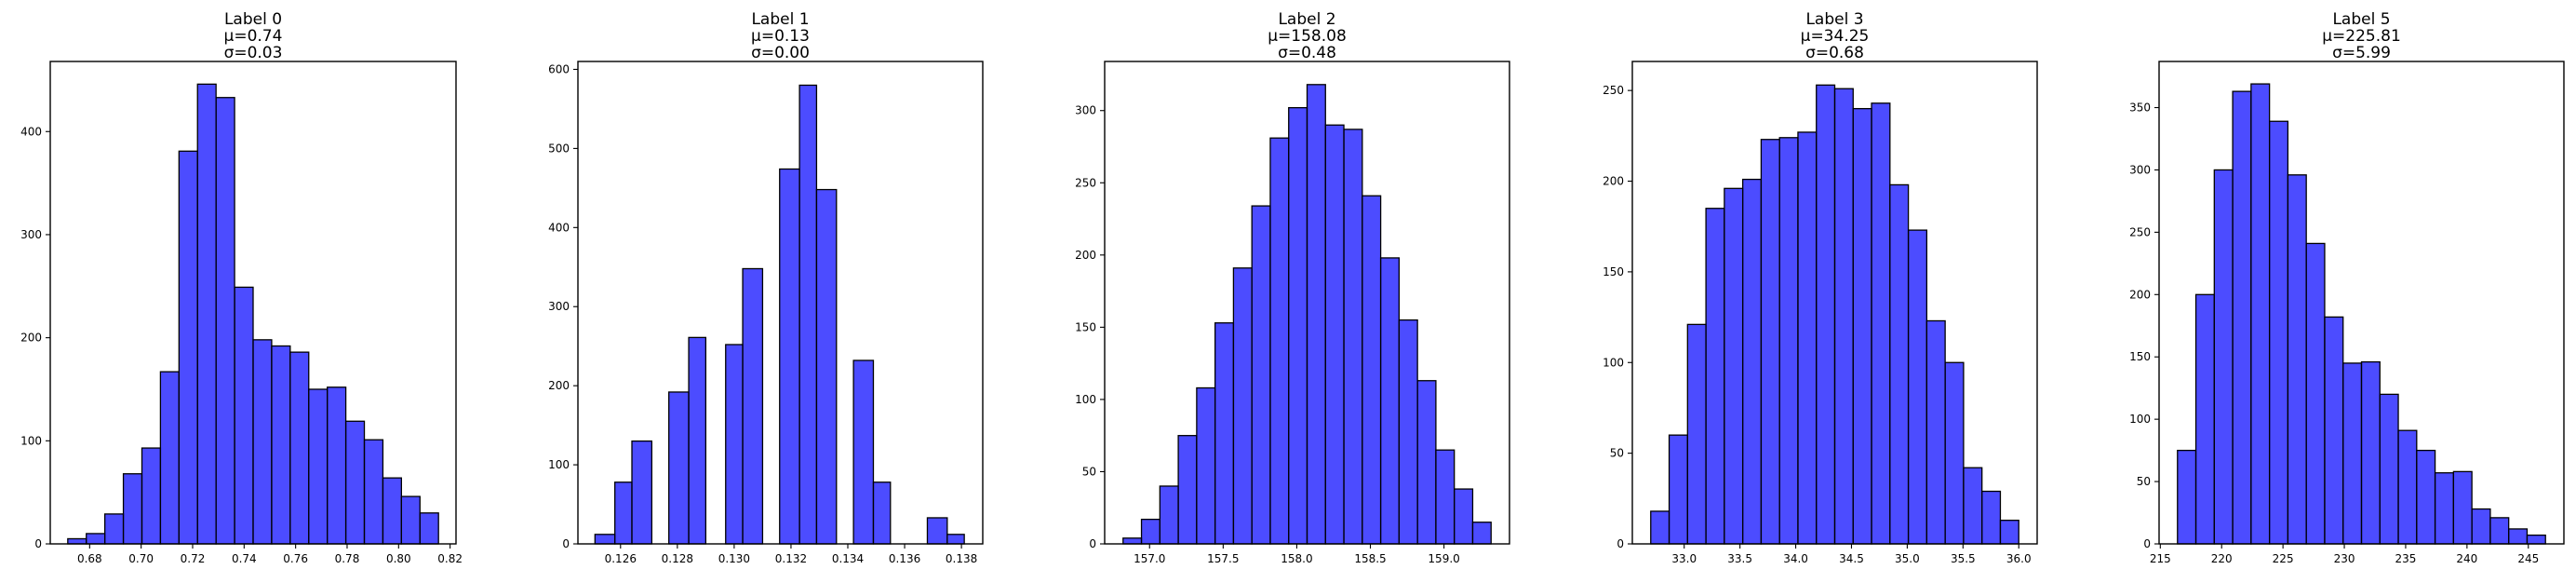 The width and height of the screenshot is (2576, 583). I want to click on x-tick-label: 33.5, so click(1739, 558).